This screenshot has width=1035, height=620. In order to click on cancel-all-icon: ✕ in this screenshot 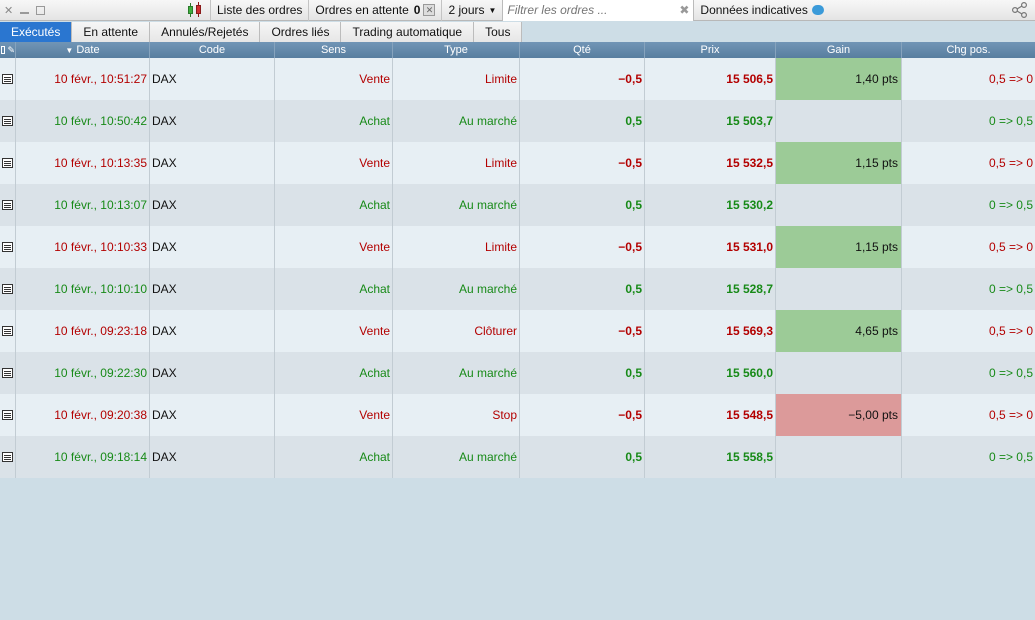, I will do `click(429, 10)`.